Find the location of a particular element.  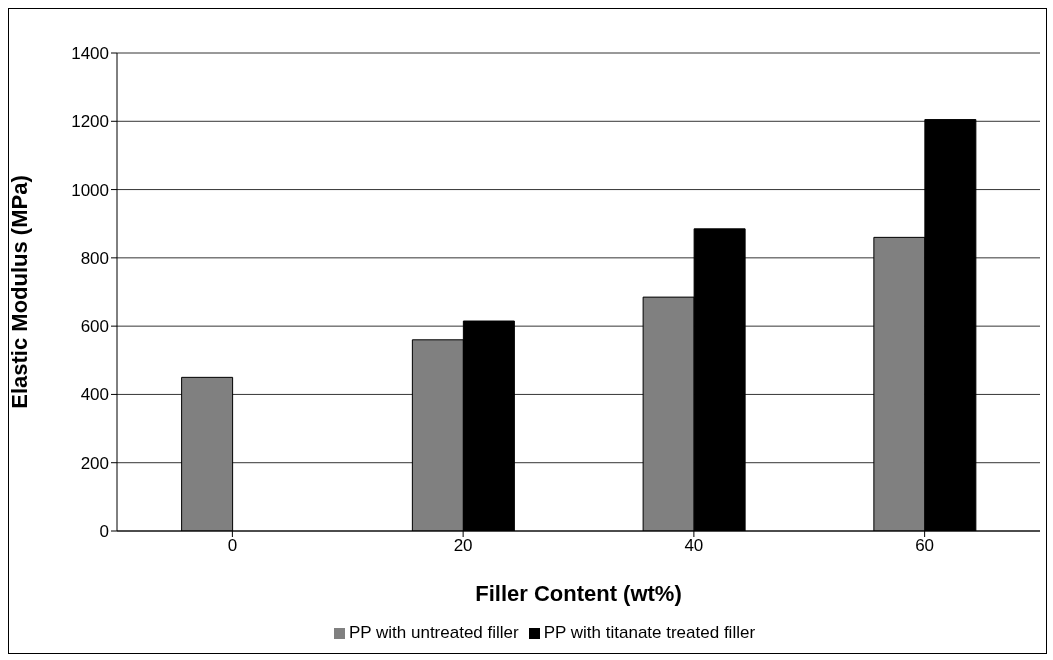

x-tick-label: 60 is located at coordinates (925, 546).